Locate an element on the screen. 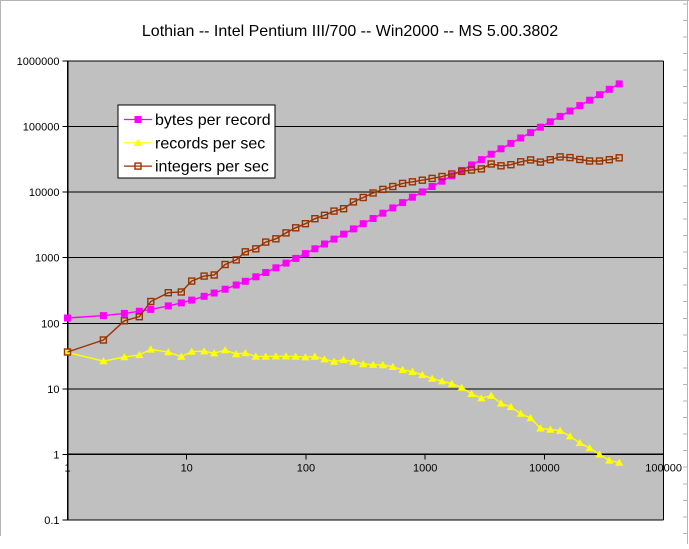 The width and height of the screenshot is (689, 549). svg-text: integers per sec is located at coordinates (212, 167).